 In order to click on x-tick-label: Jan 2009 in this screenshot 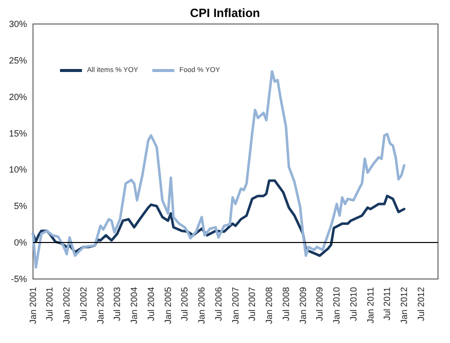, I will do `click(303, 305)`.